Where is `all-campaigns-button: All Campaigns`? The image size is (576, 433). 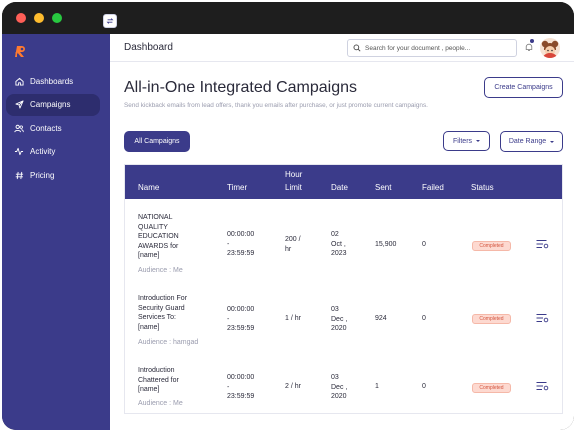
all-campaigns-button: All Campaigns is located at coordinates (157, 141).